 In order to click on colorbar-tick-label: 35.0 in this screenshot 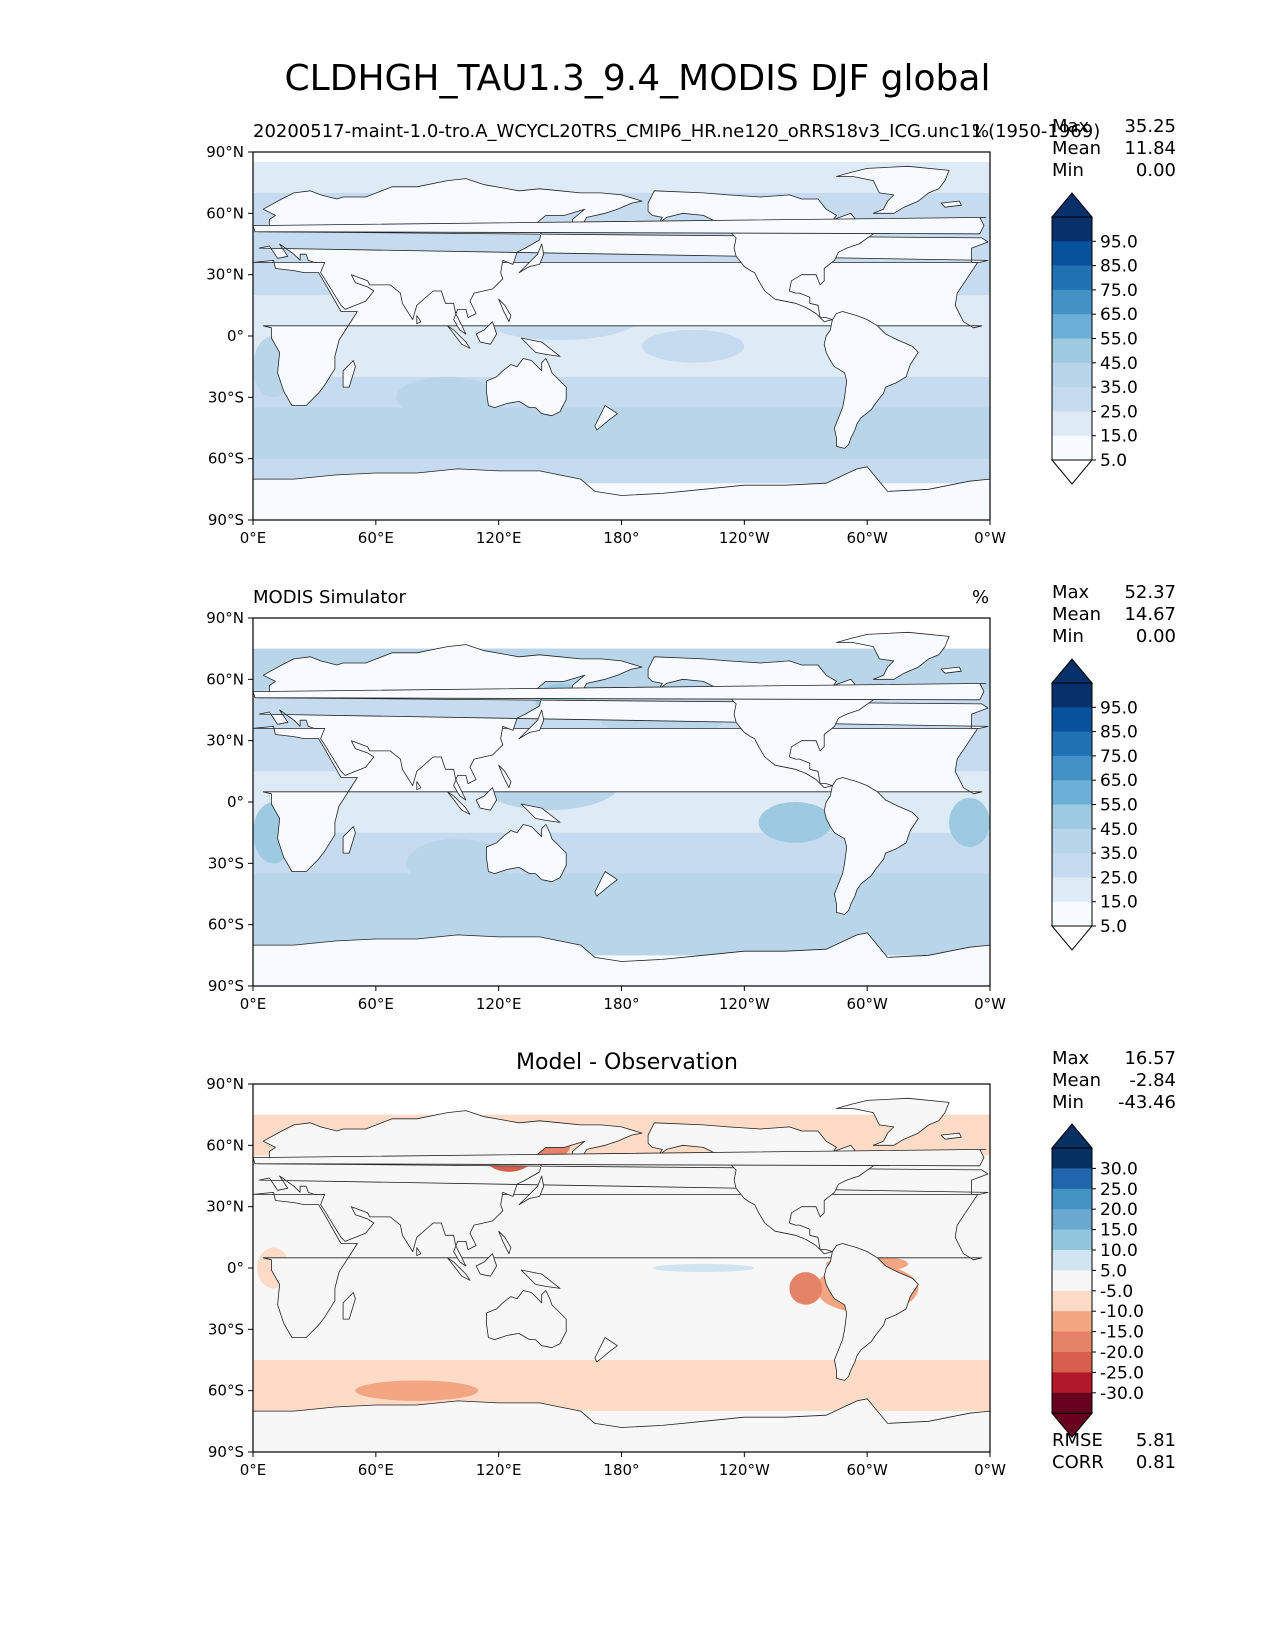, I will do `click(1119, 388)`.